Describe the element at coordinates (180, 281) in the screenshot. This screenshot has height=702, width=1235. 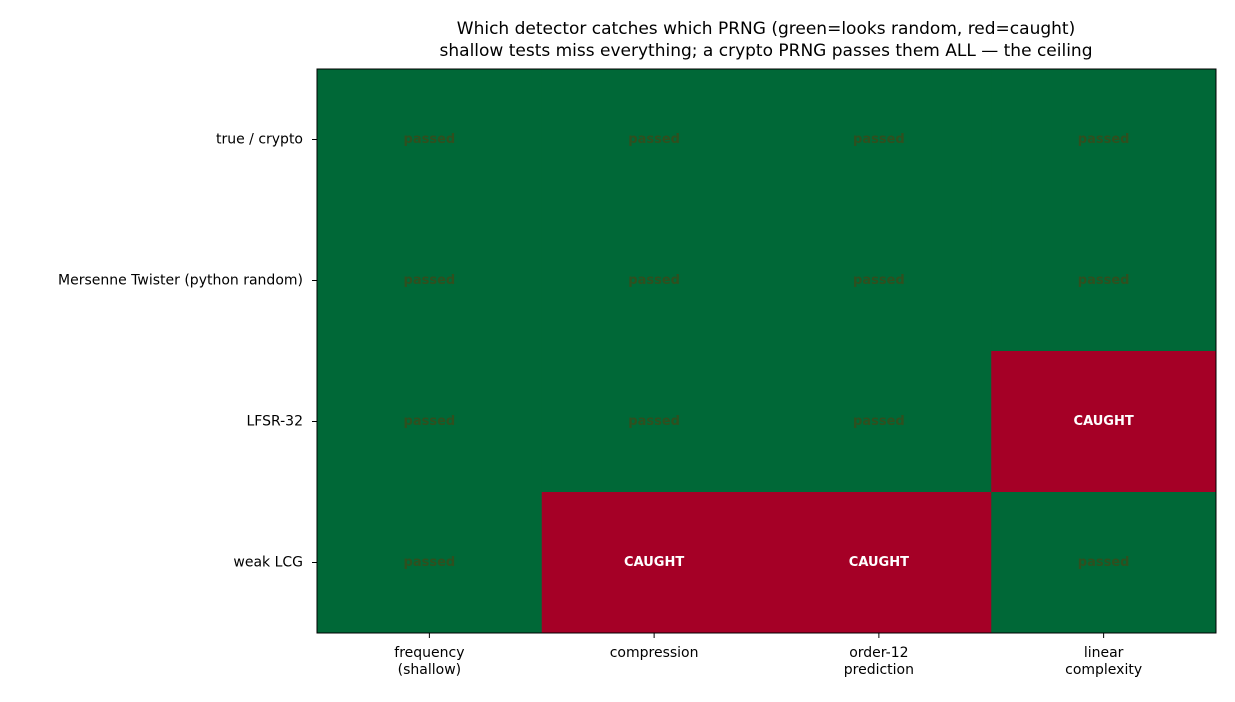
I see `y-tick-label: Mersenne Twister (python random)` at that location.